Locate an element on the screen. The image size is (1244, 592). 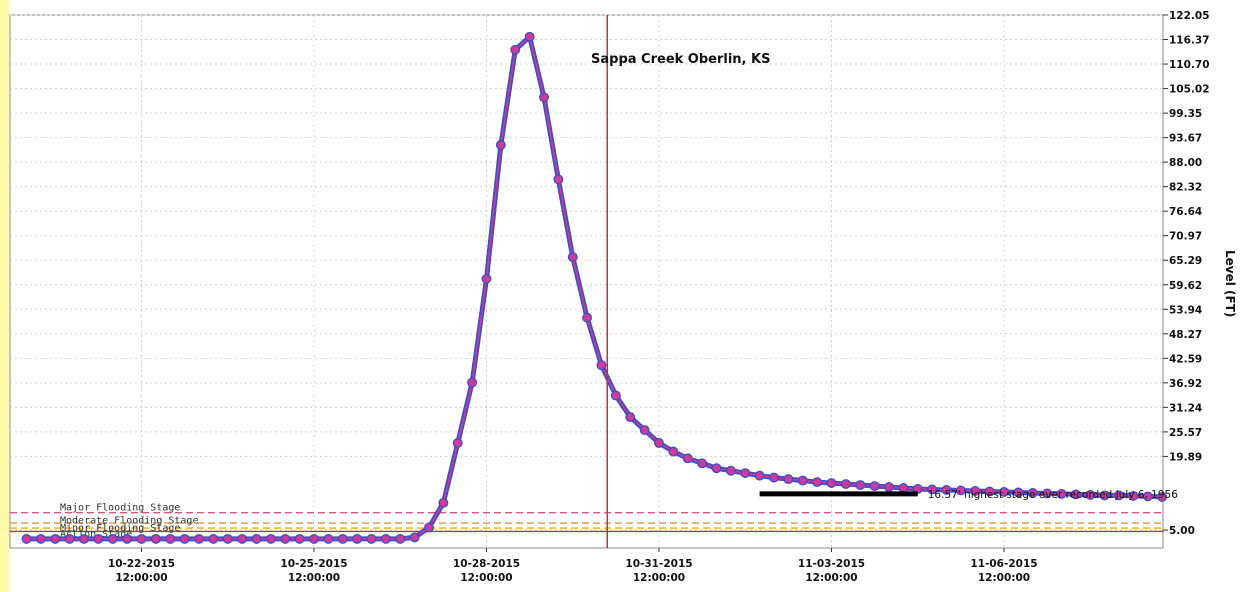
y-tick-label: 5.00 is located at coordinates (1182, 531).